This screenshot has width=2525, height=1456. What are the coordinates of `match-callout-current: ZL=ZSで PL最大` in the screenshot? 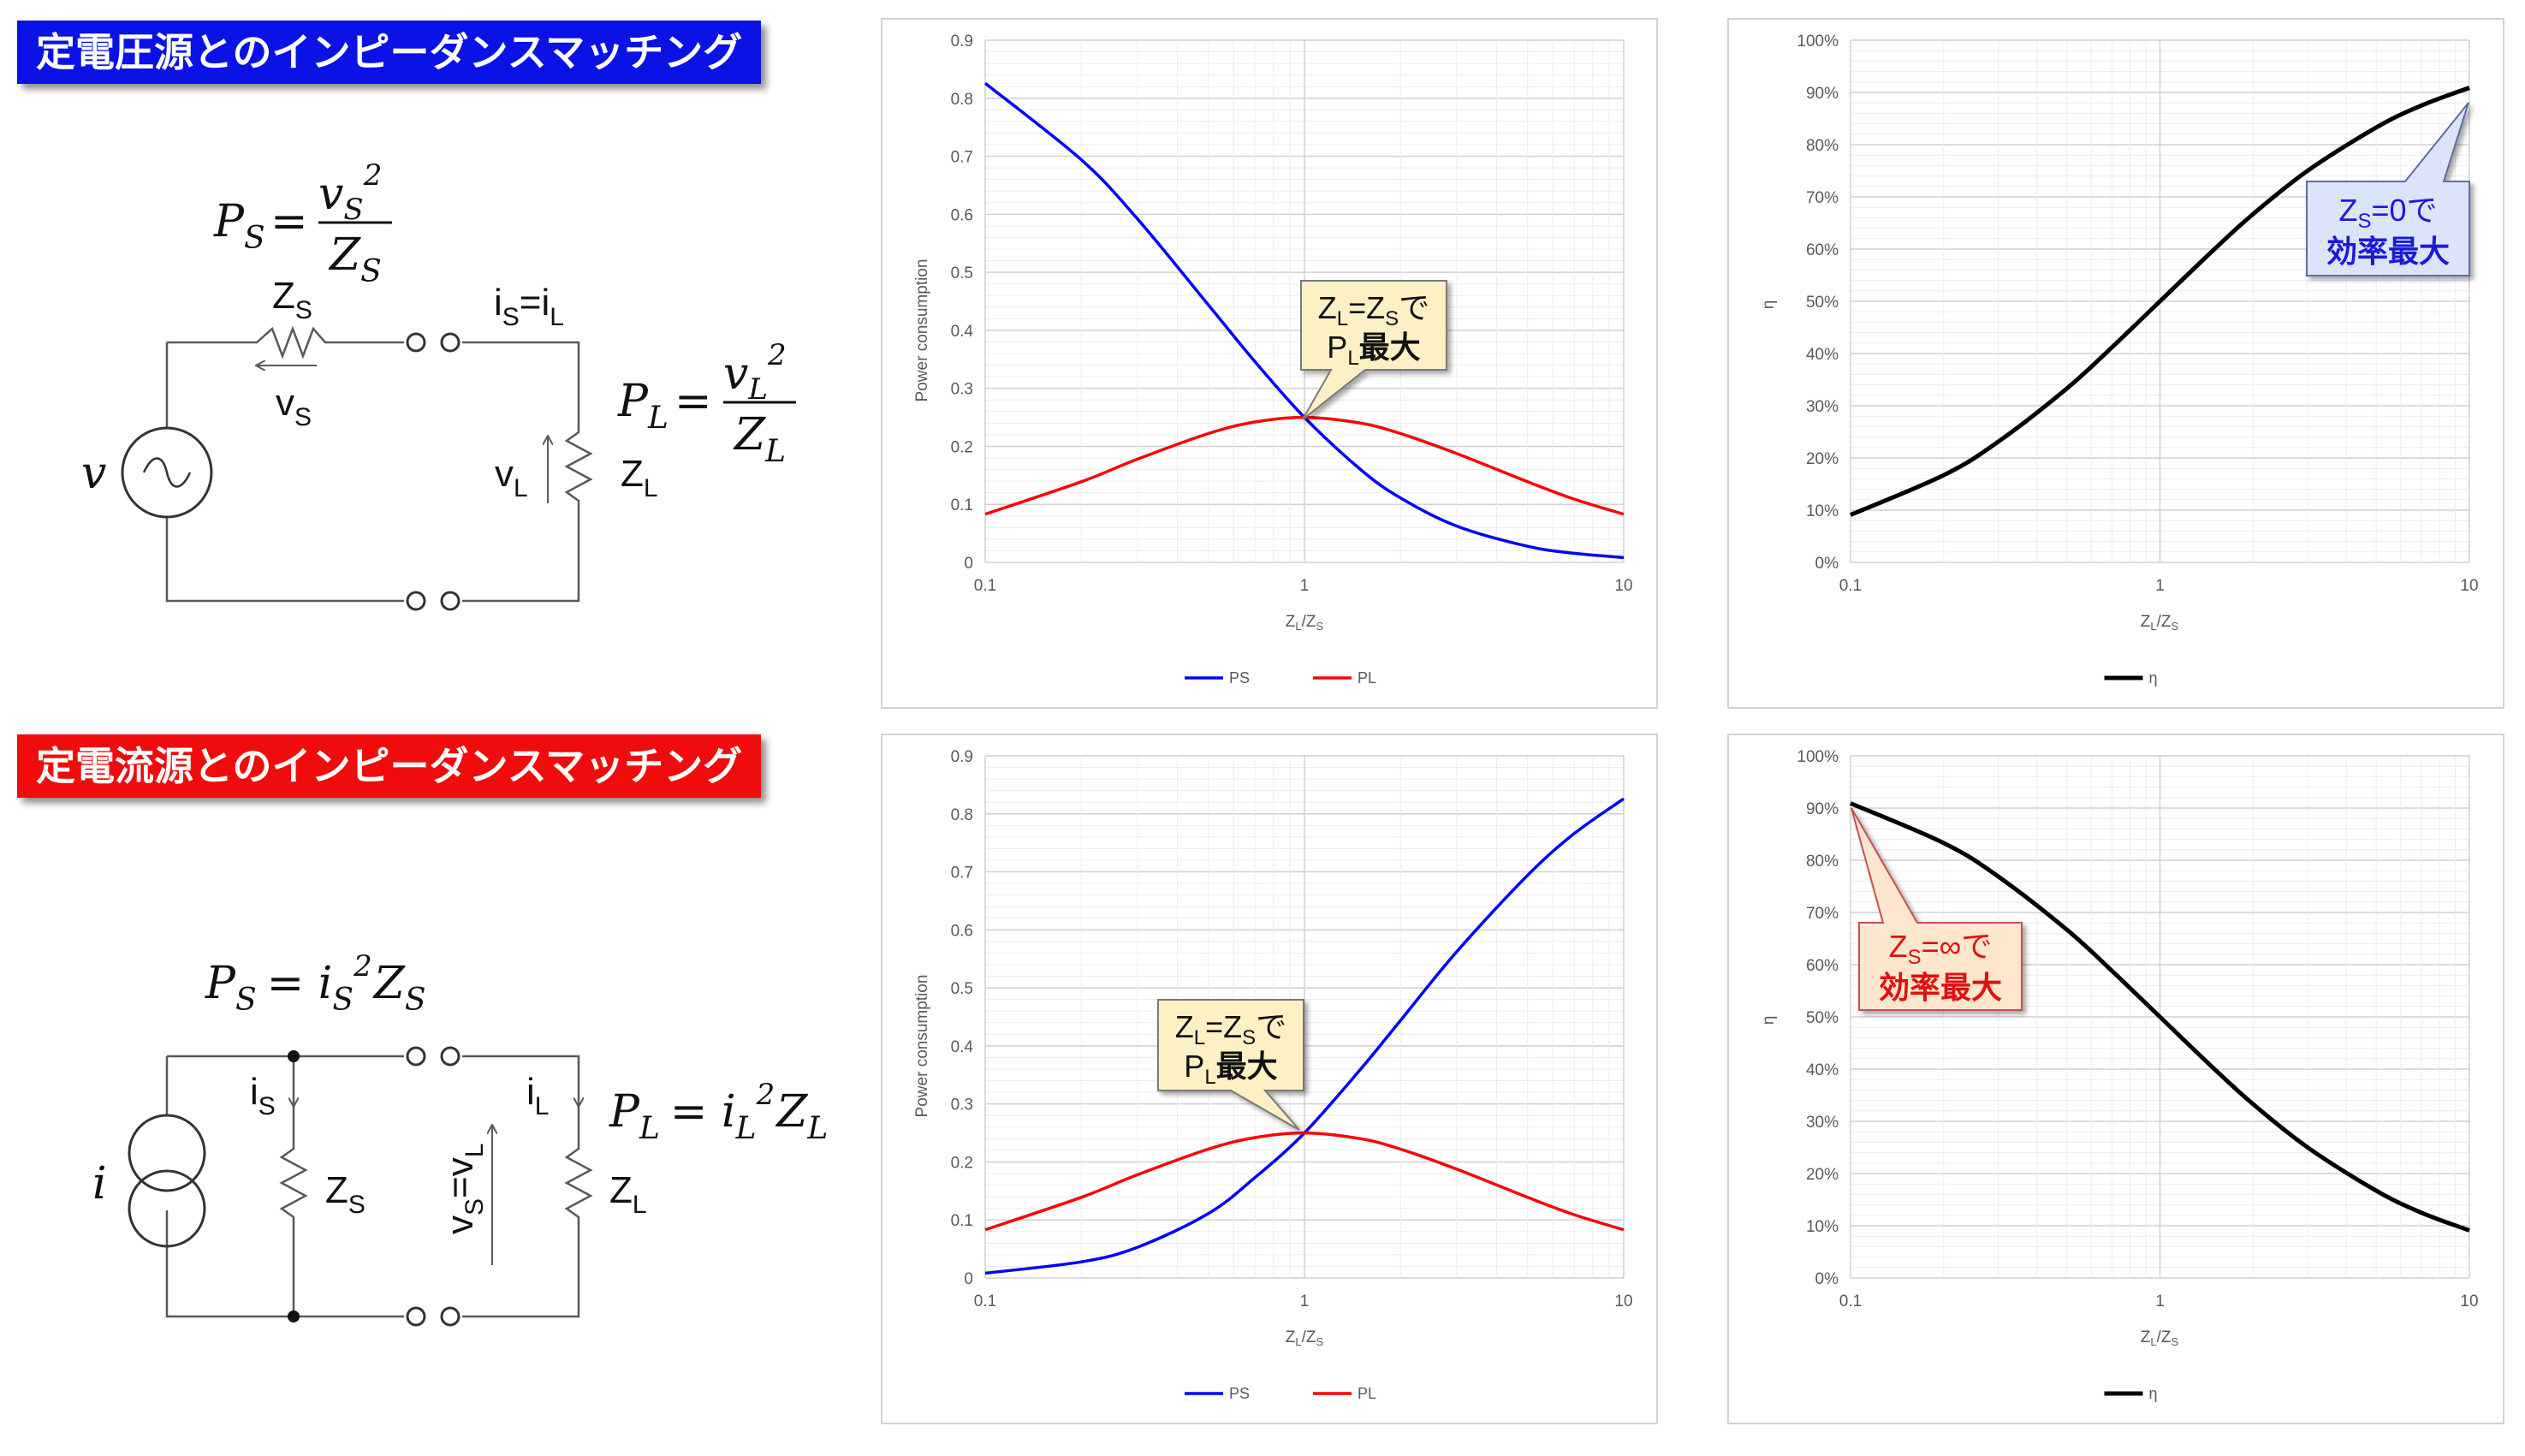 It's located at (1230, 1065).